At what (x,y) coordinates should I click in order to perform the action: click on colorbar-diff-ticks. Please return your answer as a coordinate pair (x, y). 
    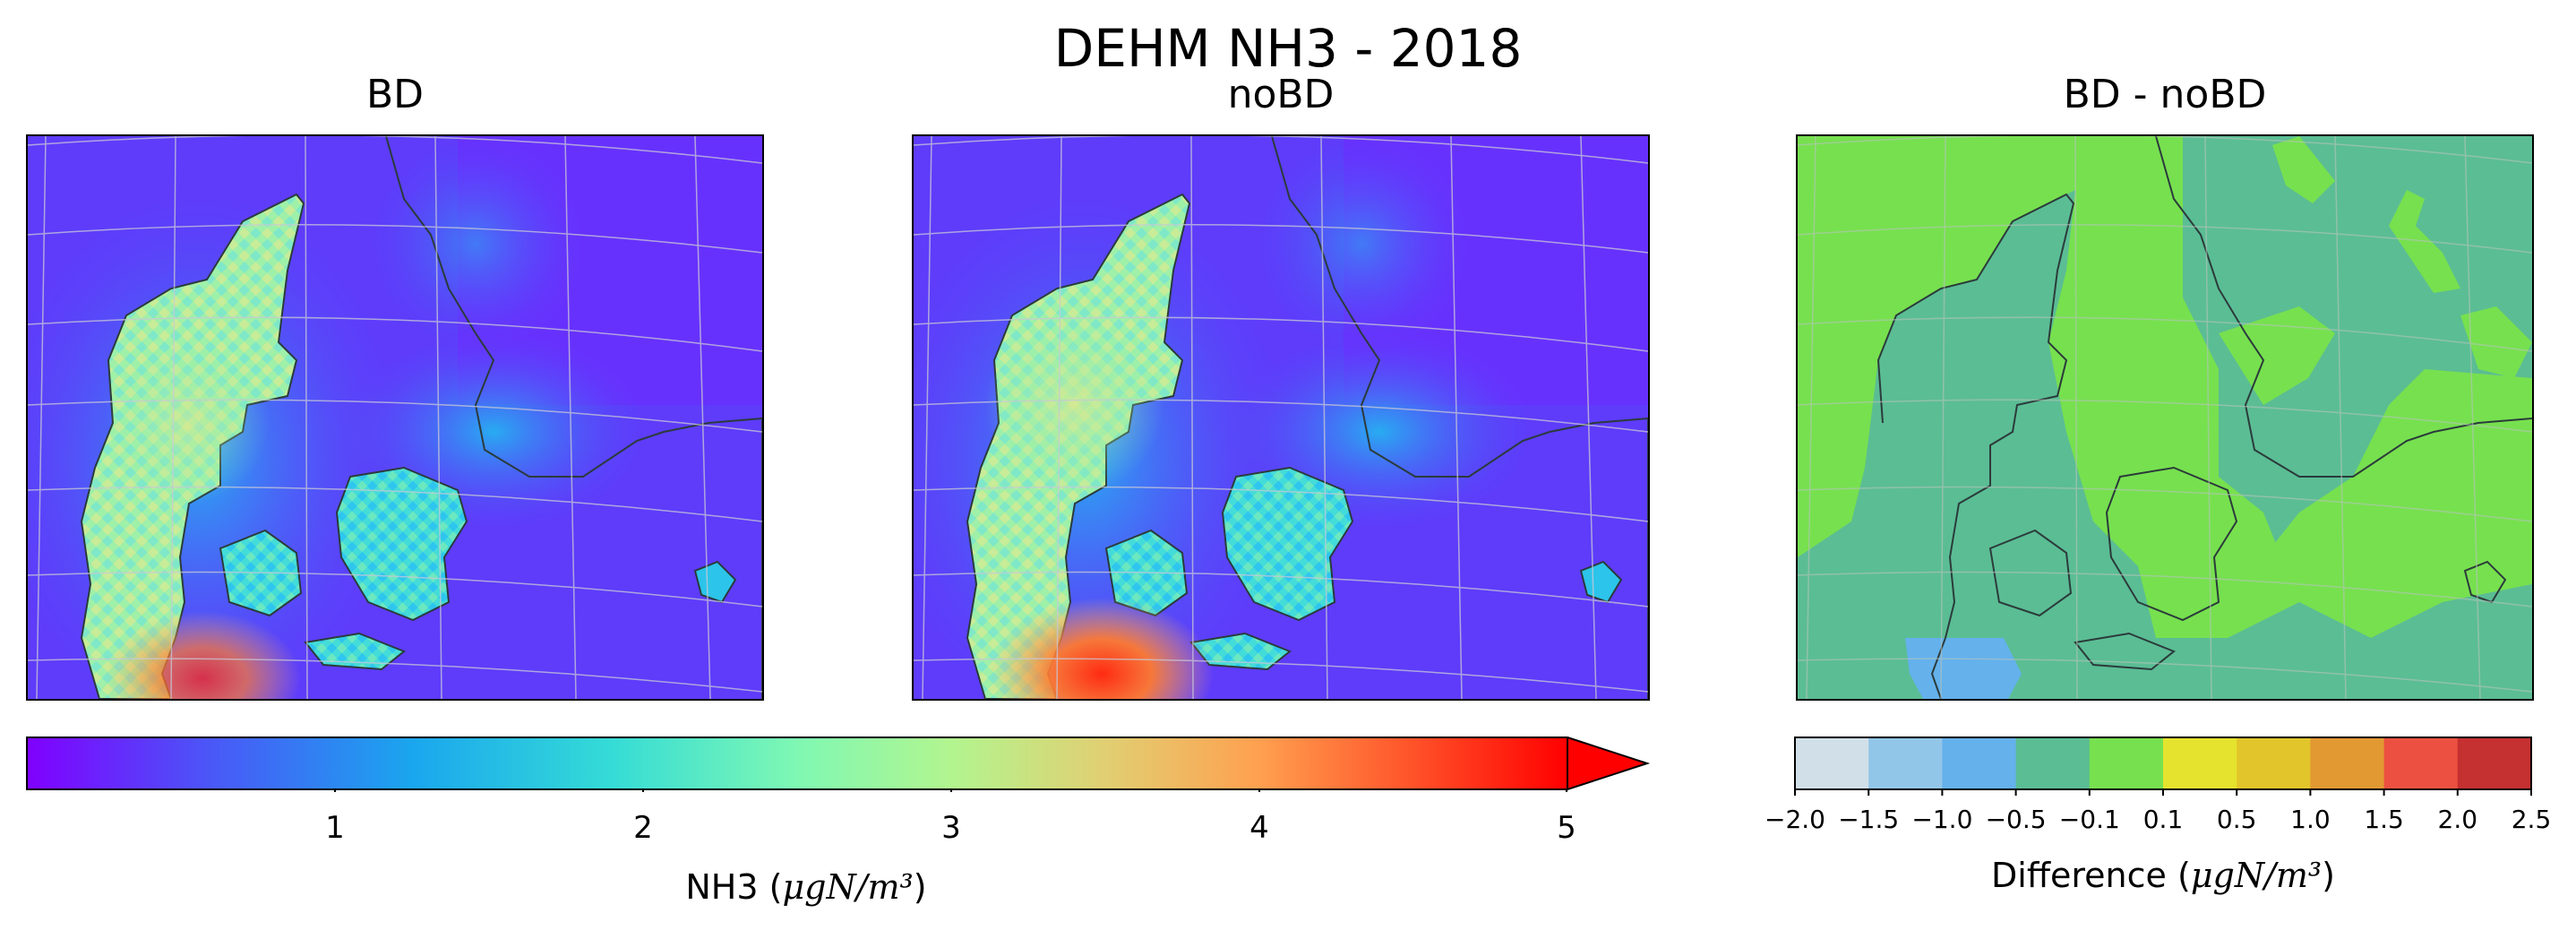
    Looking at the image, I should click on (2163, 792).